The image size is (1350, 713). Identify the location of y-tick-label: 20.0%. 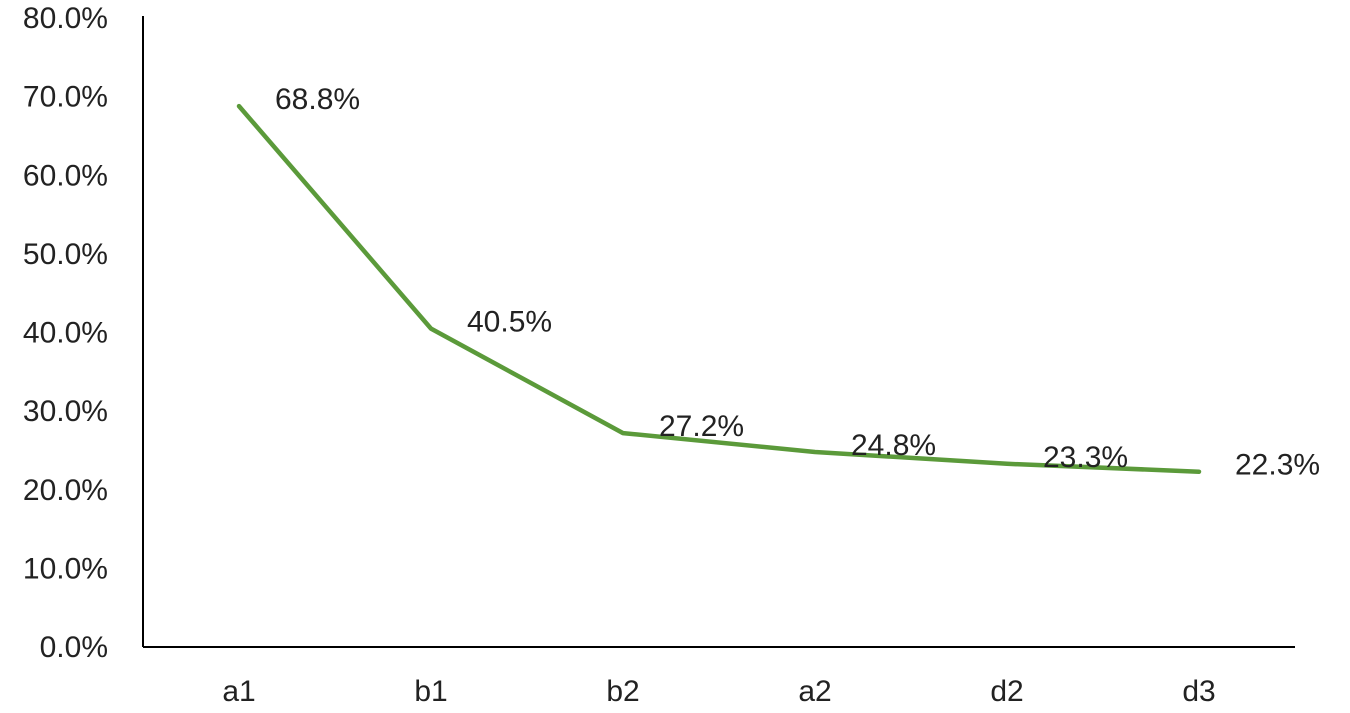
(65, 490).